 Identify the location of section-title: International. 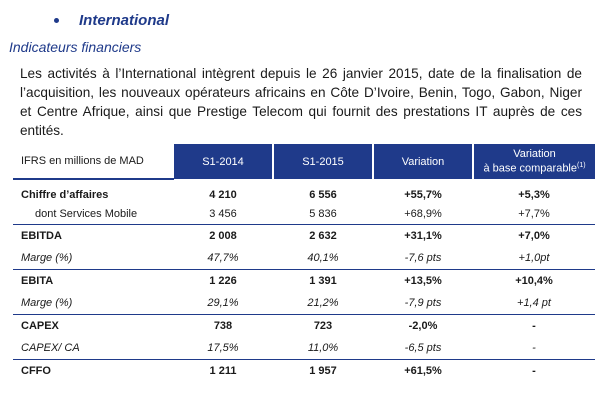
(111, 20).